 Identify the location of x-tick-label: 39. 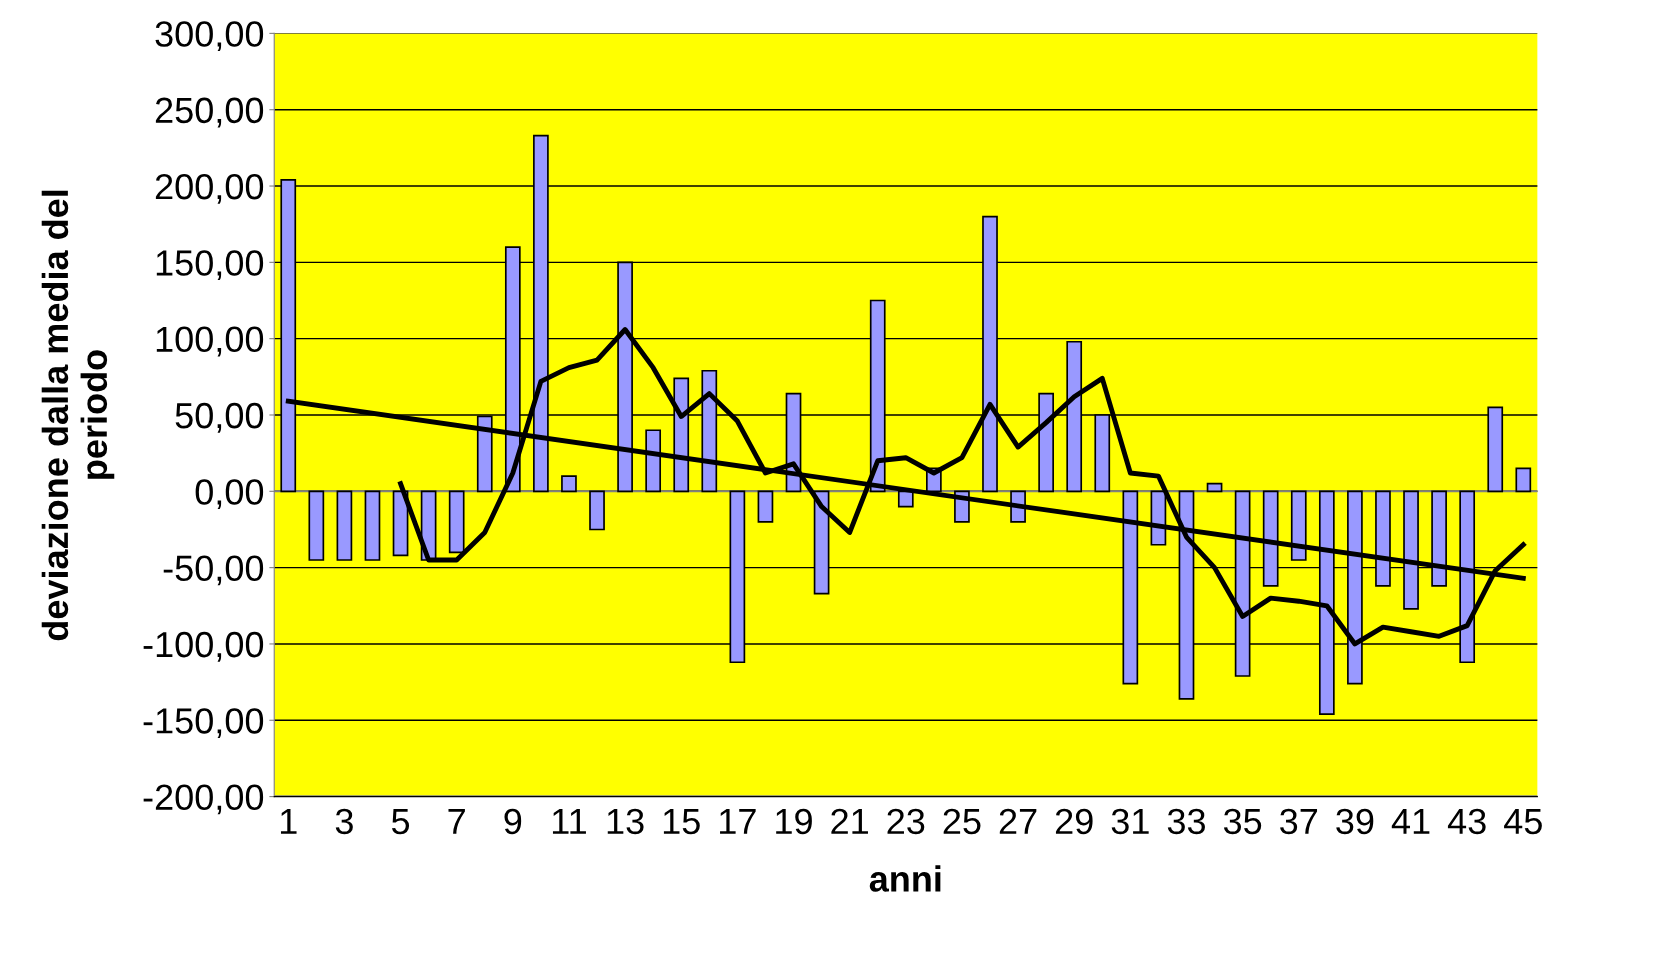
(1355, 821).